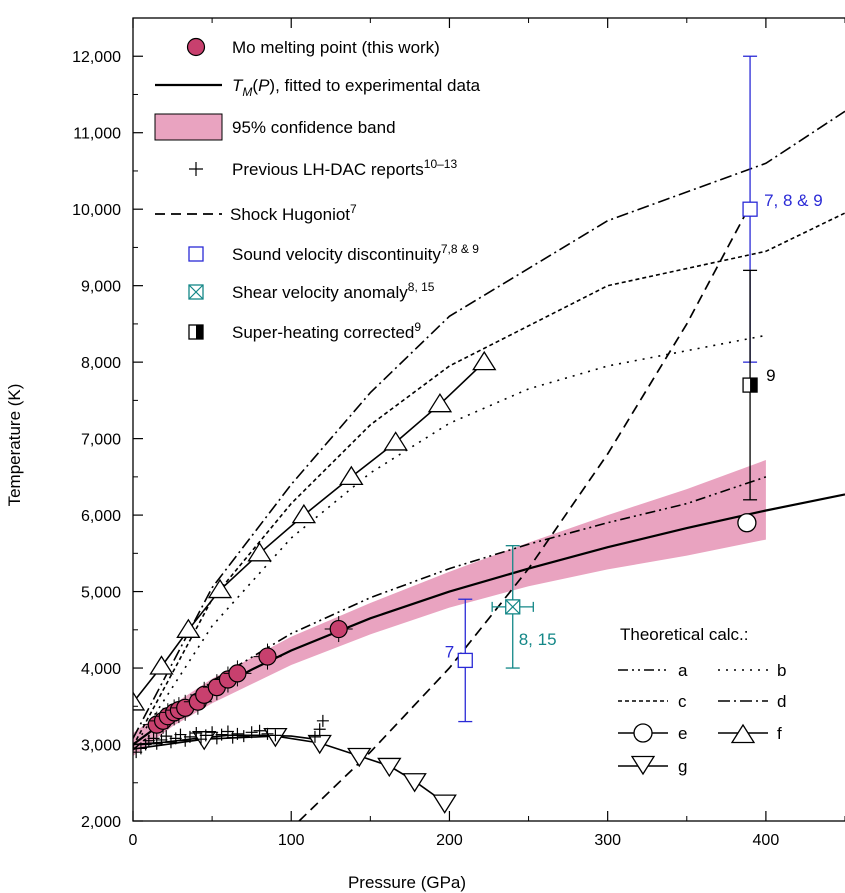  I want to click on legend-label-sup-5: 7,8 & 9, so click(460, 249).